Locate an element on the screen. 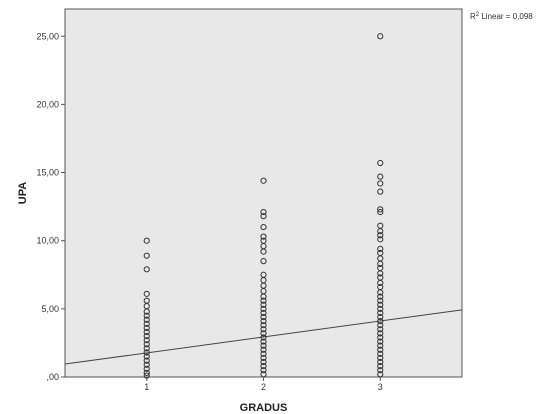  x-axis-title: GRADUS is located at coordinates (264, 408).